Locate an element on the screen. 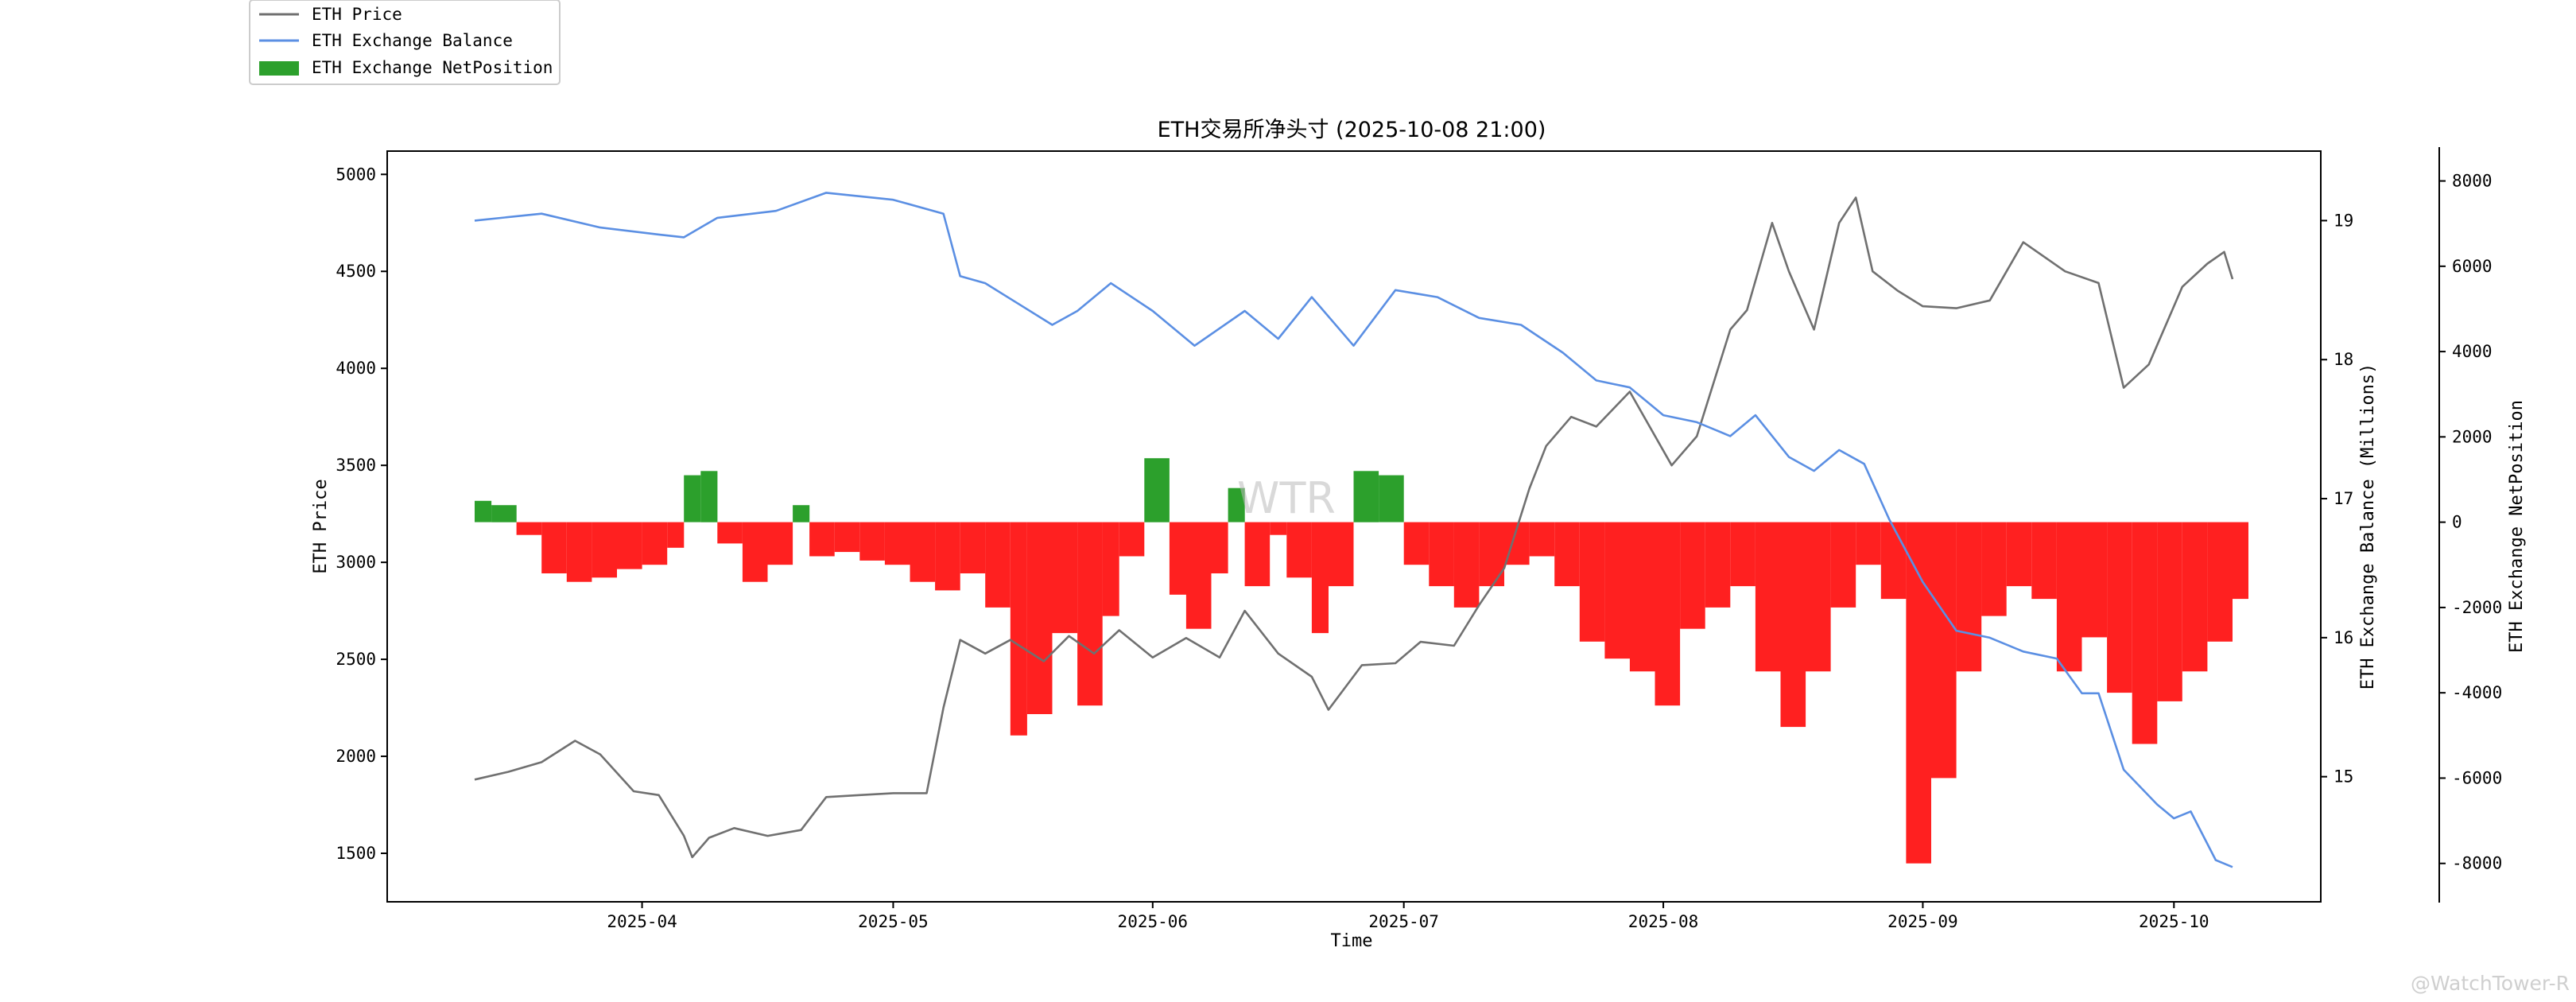 The image size is (2576, 1002). right1-tick-label: 18 is located at coordinates (2343, 359).